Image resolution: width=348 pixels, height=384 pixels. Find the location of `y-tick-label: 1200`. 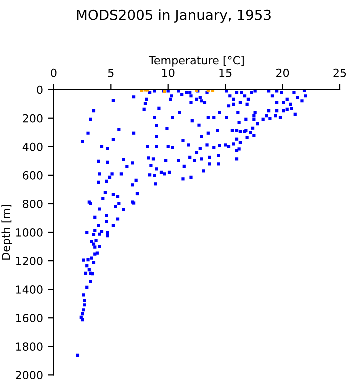

y-tick-label: 1200 is located at coordinates (29, 261).